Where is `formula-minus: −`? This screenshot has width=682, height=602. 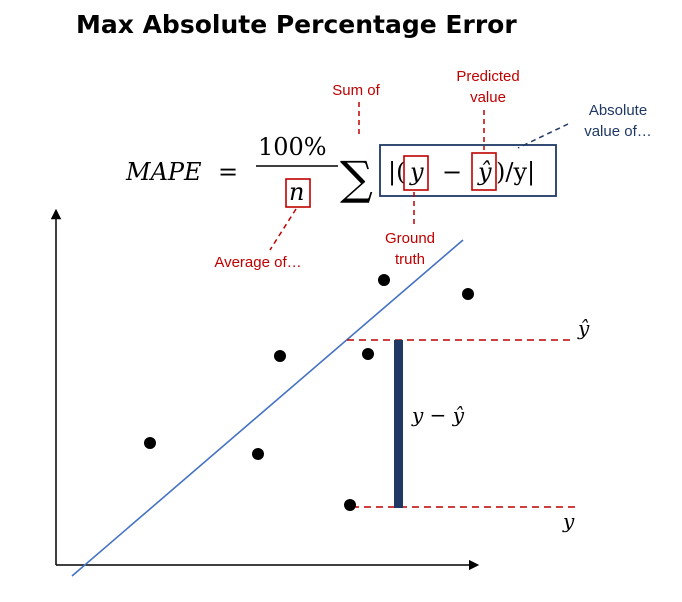
formula-minus: − is located at coordinates (452, 172).